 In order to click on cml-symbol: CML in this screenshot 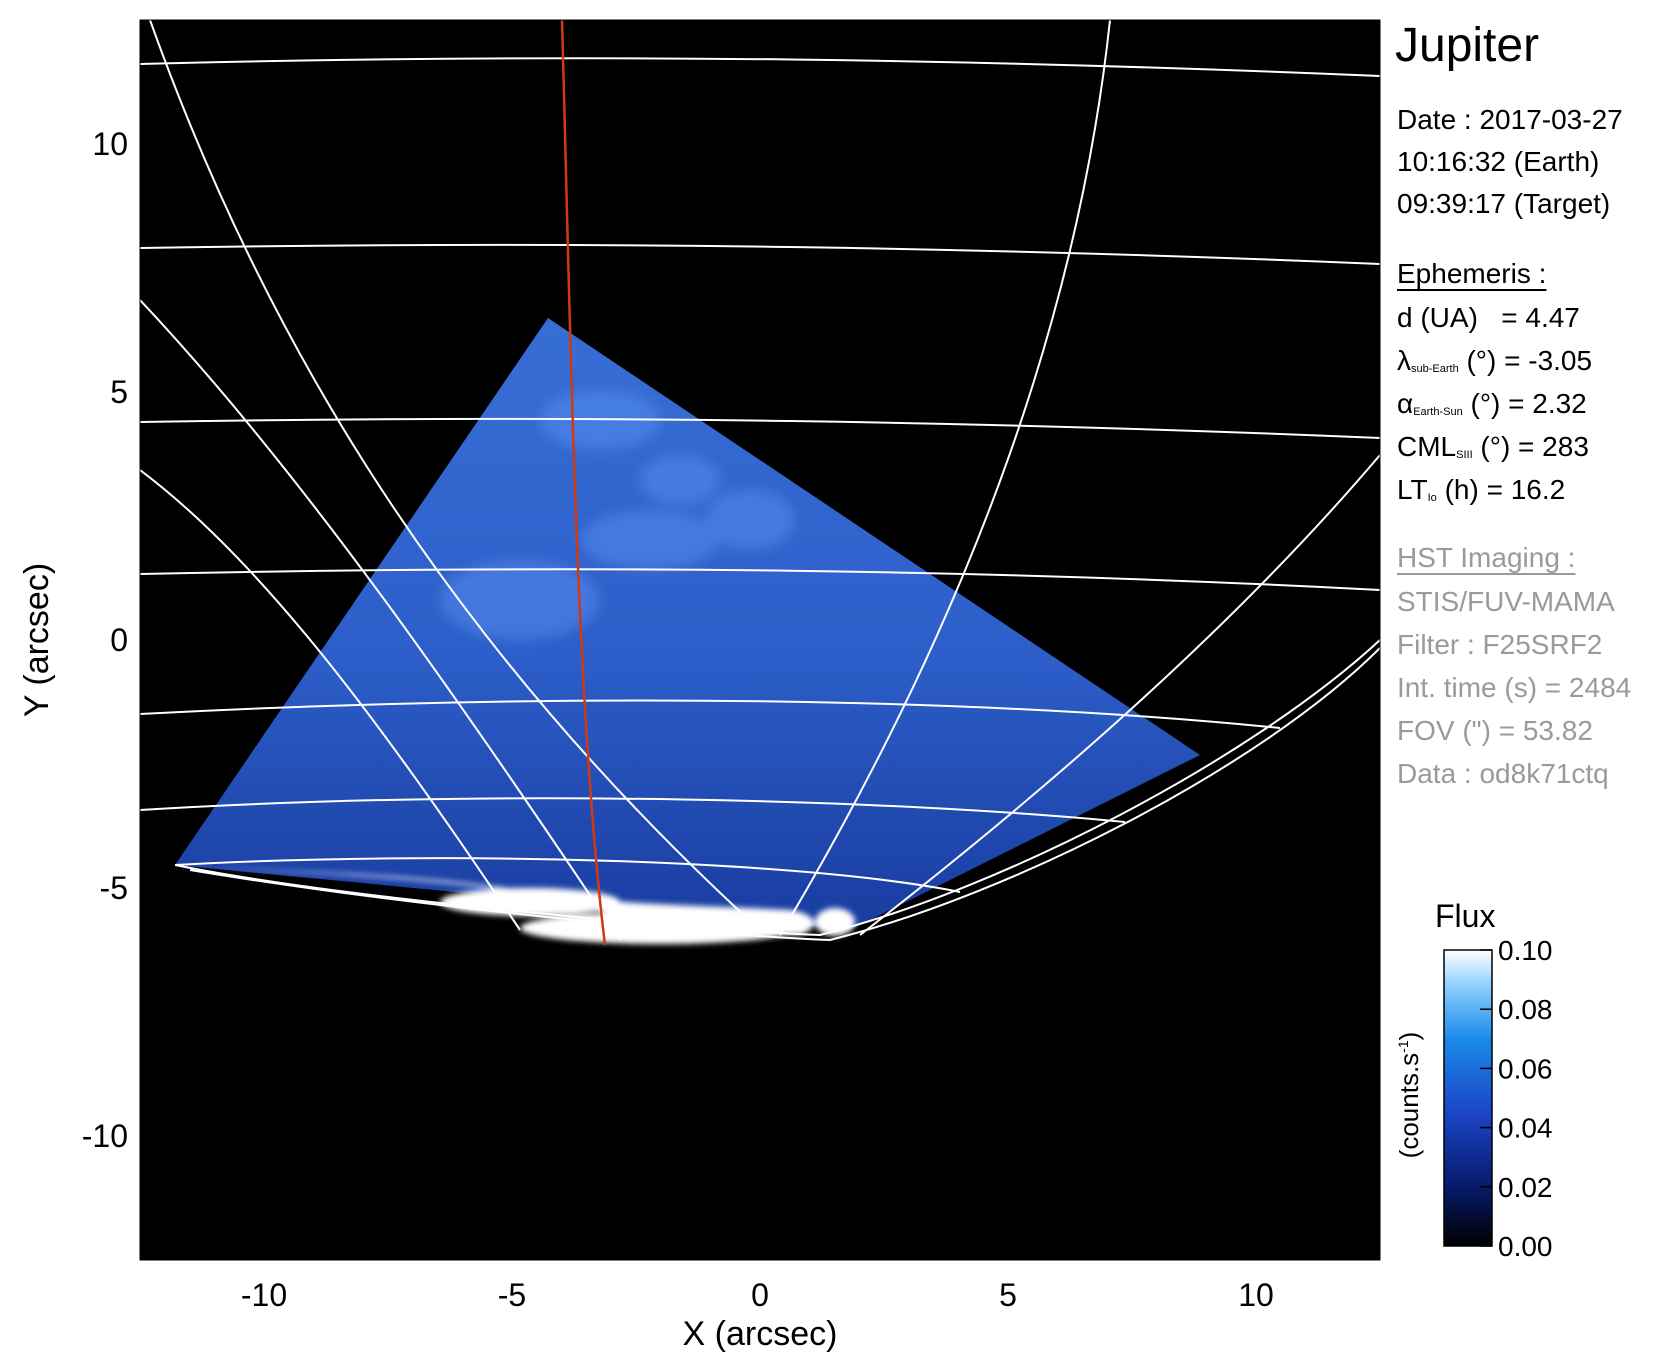, I will do `click(1427, 446)`.